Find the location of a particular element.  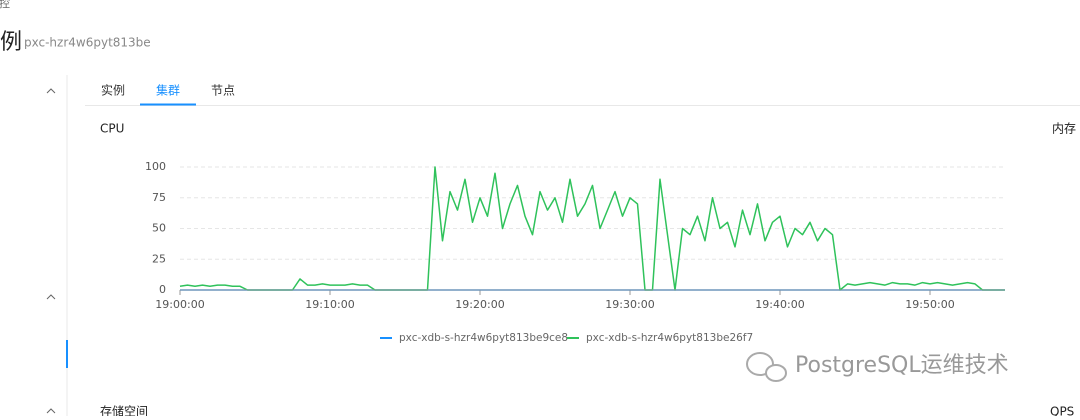

y-tick-label: 25 is located at coordinates (159, 258).